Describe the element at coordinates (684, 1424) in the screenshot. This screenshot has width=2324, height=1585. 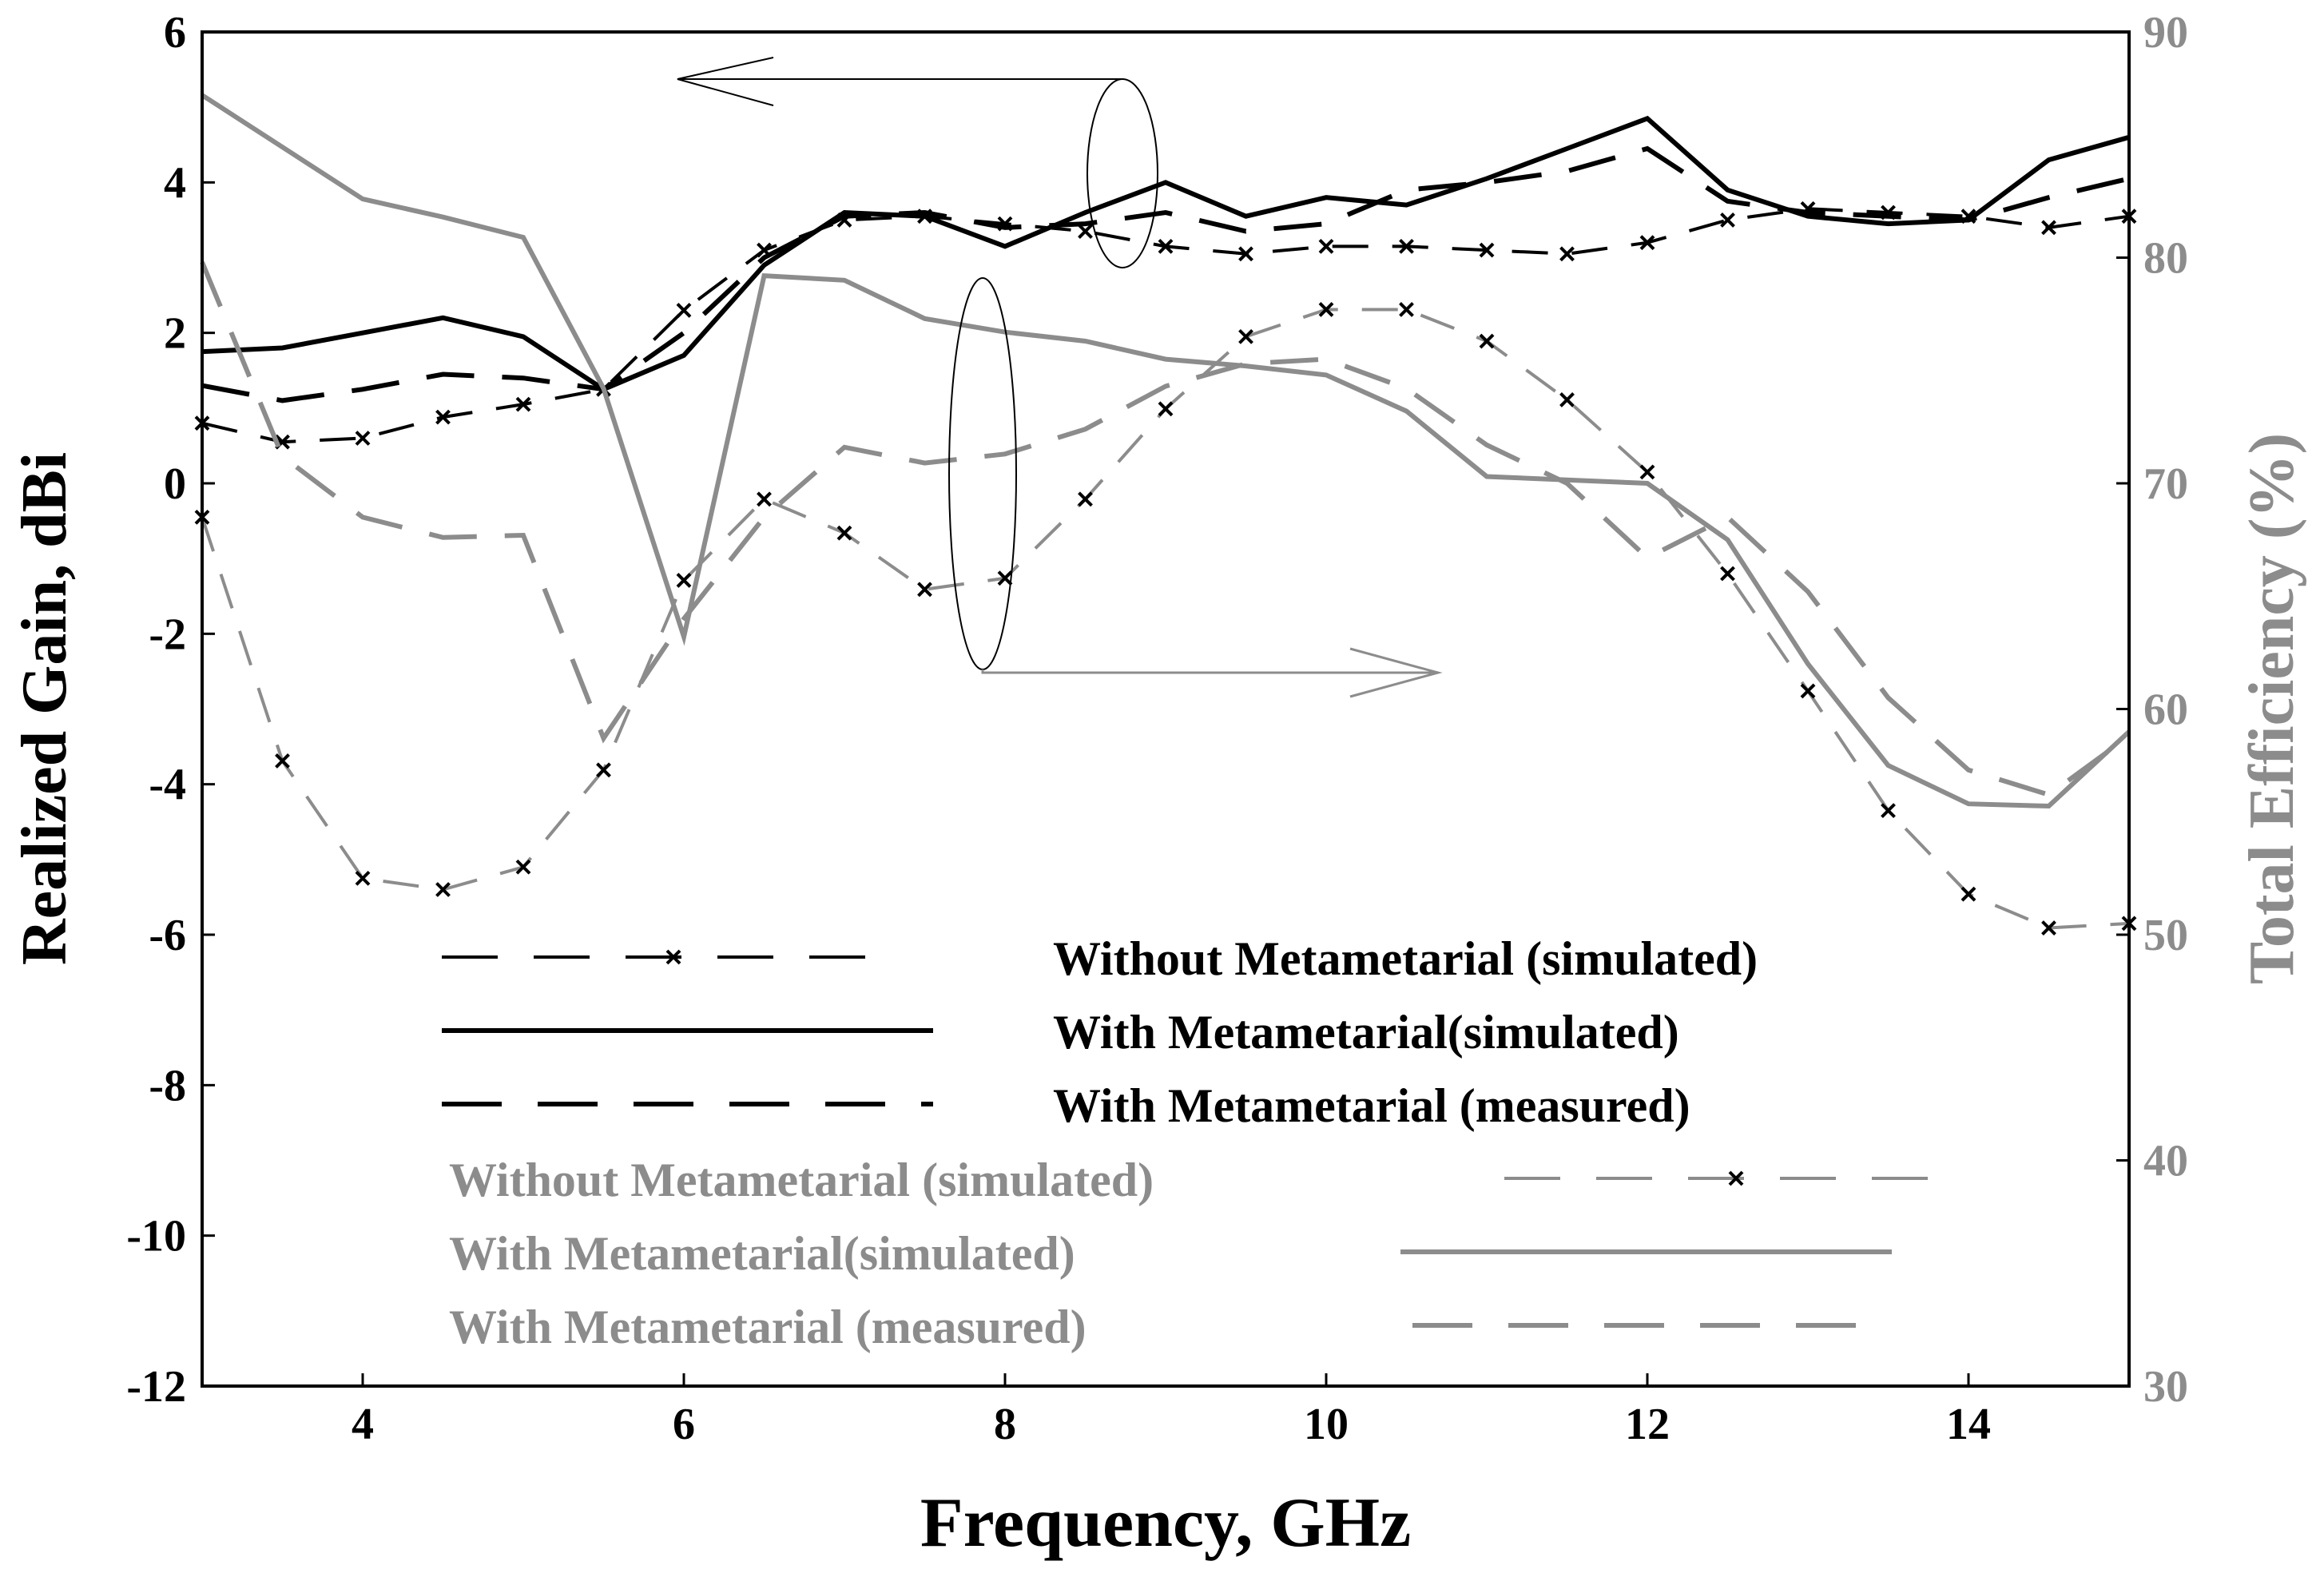
I see `x-tick-label: 6` at that location.